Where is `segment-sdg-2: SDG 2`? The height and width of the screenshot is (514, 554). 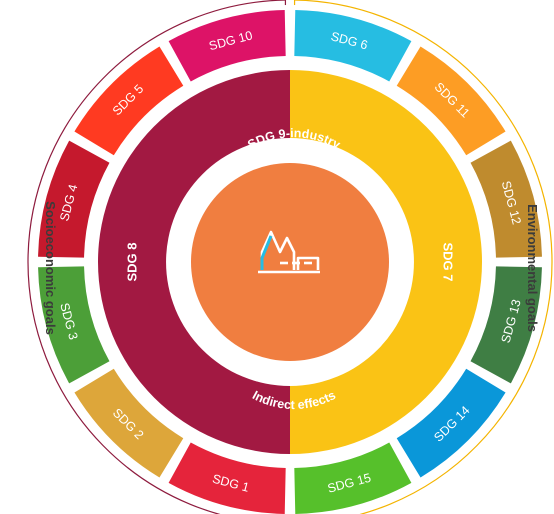 segment-sdg-2: SDG 2 is located at coordinates (129, 423).